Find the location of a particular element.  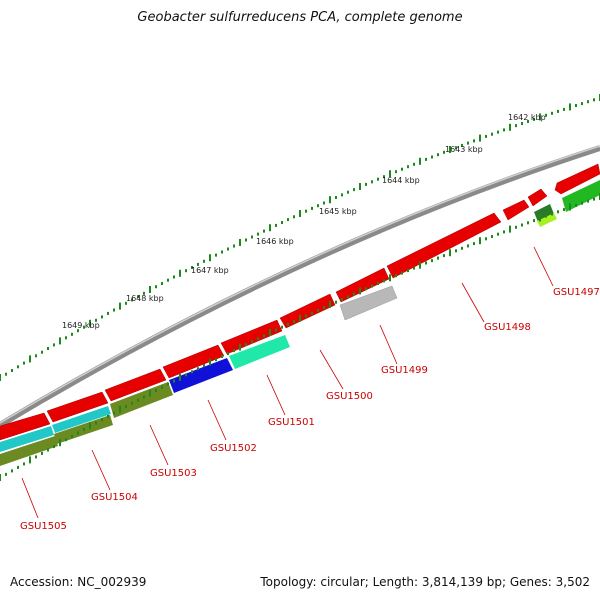

gene-label: GSU1504 is located at coordinates (114, 497).